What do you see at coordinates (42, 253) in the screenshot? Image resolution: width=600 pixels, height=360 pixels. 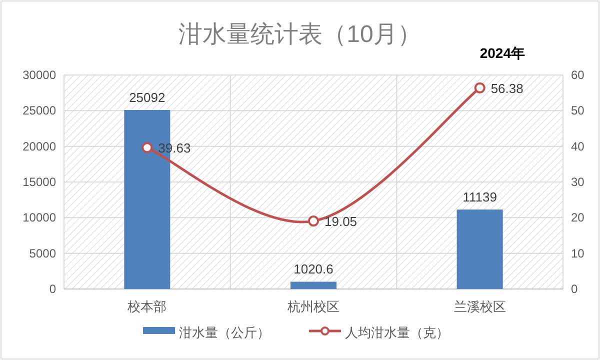 I see `y-tick-label: 5000` at bounding box center [42, 253].